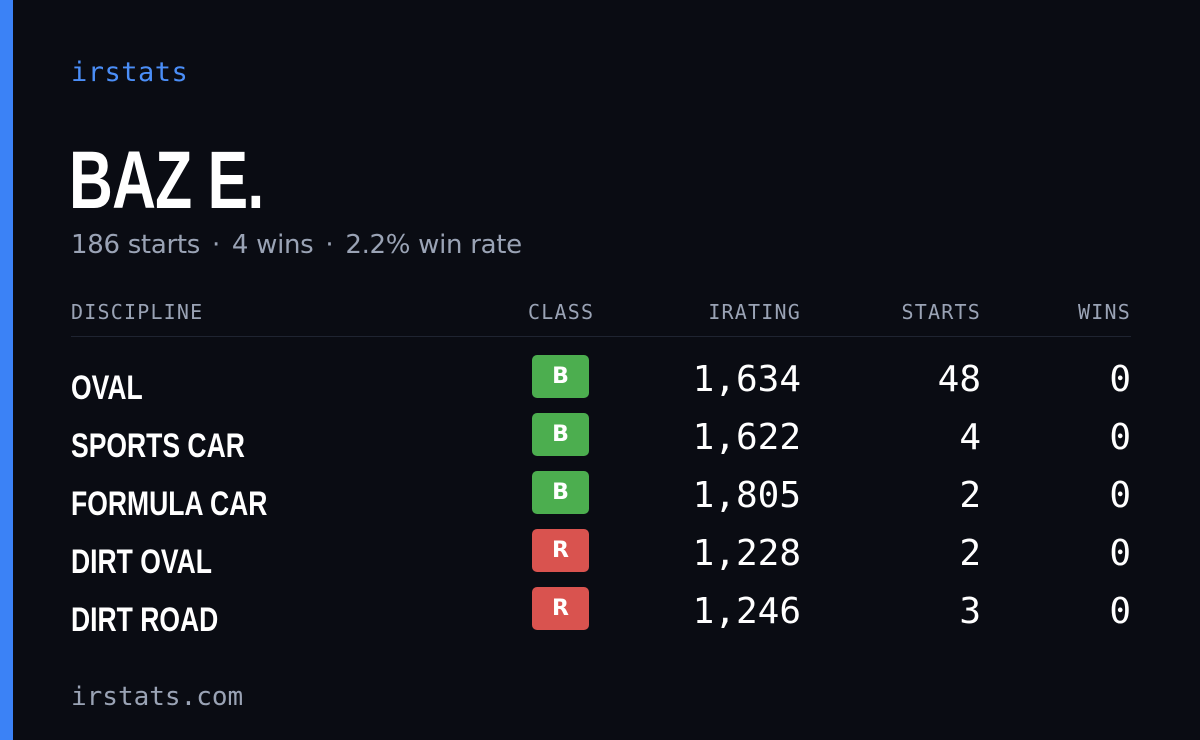 Image resolution: width=1200 pixels, height=740 pixels. Describe the element at coordinates (601, 500) in the screenshot. I see `table-row: FORMULA CAR B 1,805 2 0` at that location.